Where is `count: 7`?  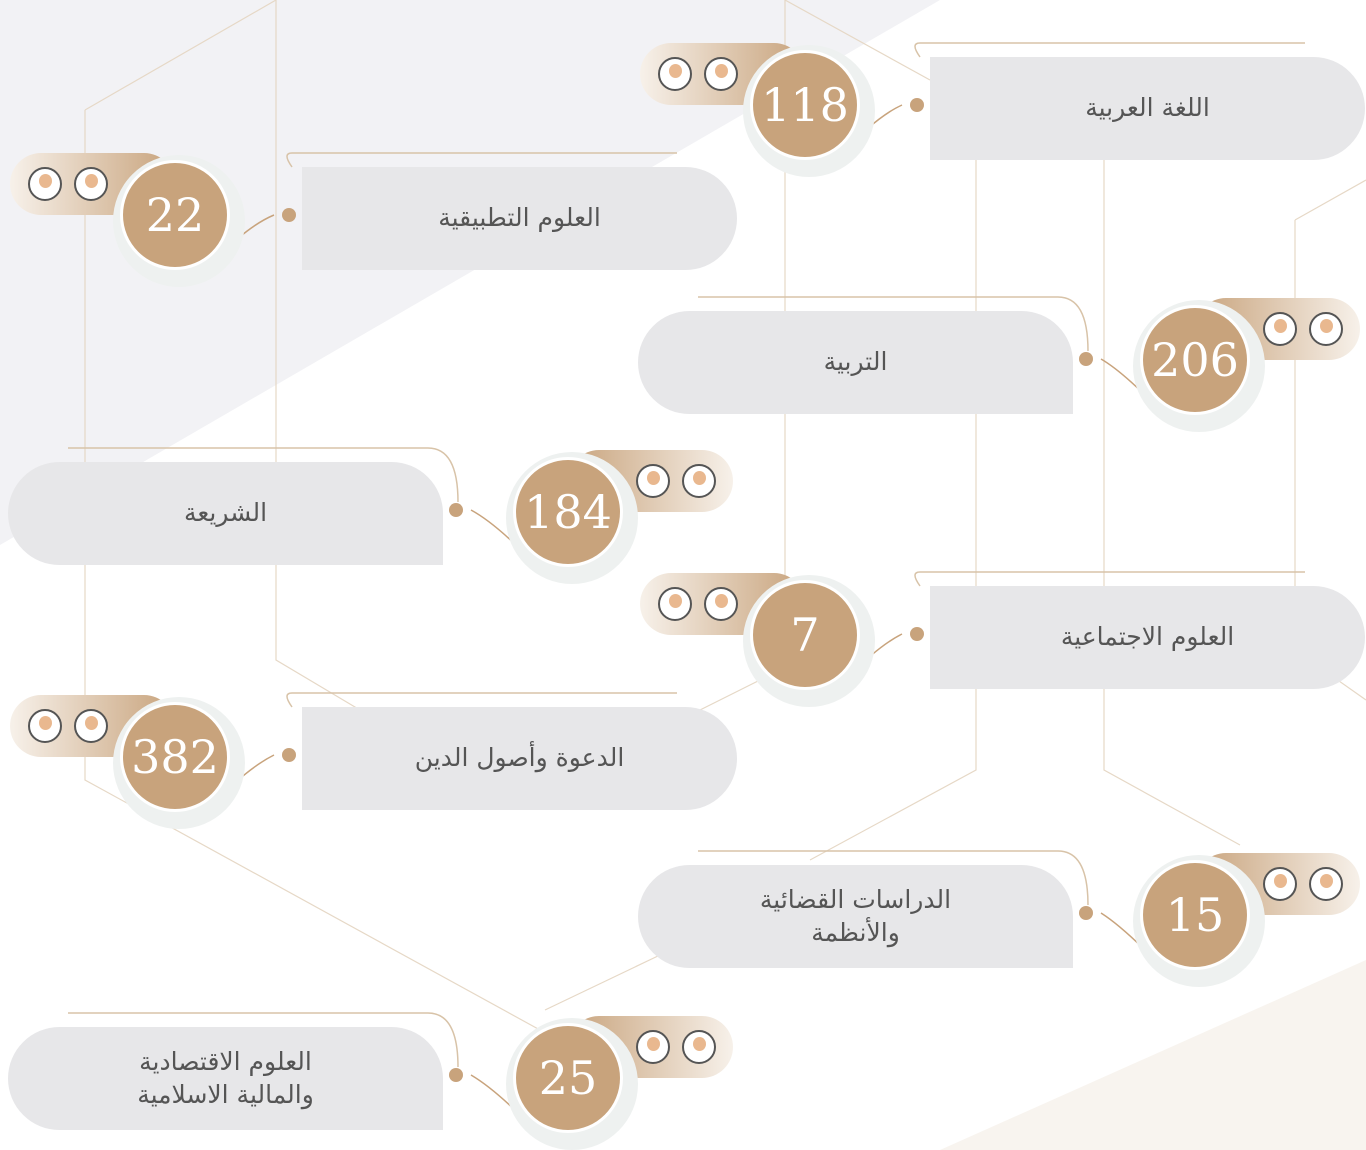 count: 7 is located at coordinates (805, 635).